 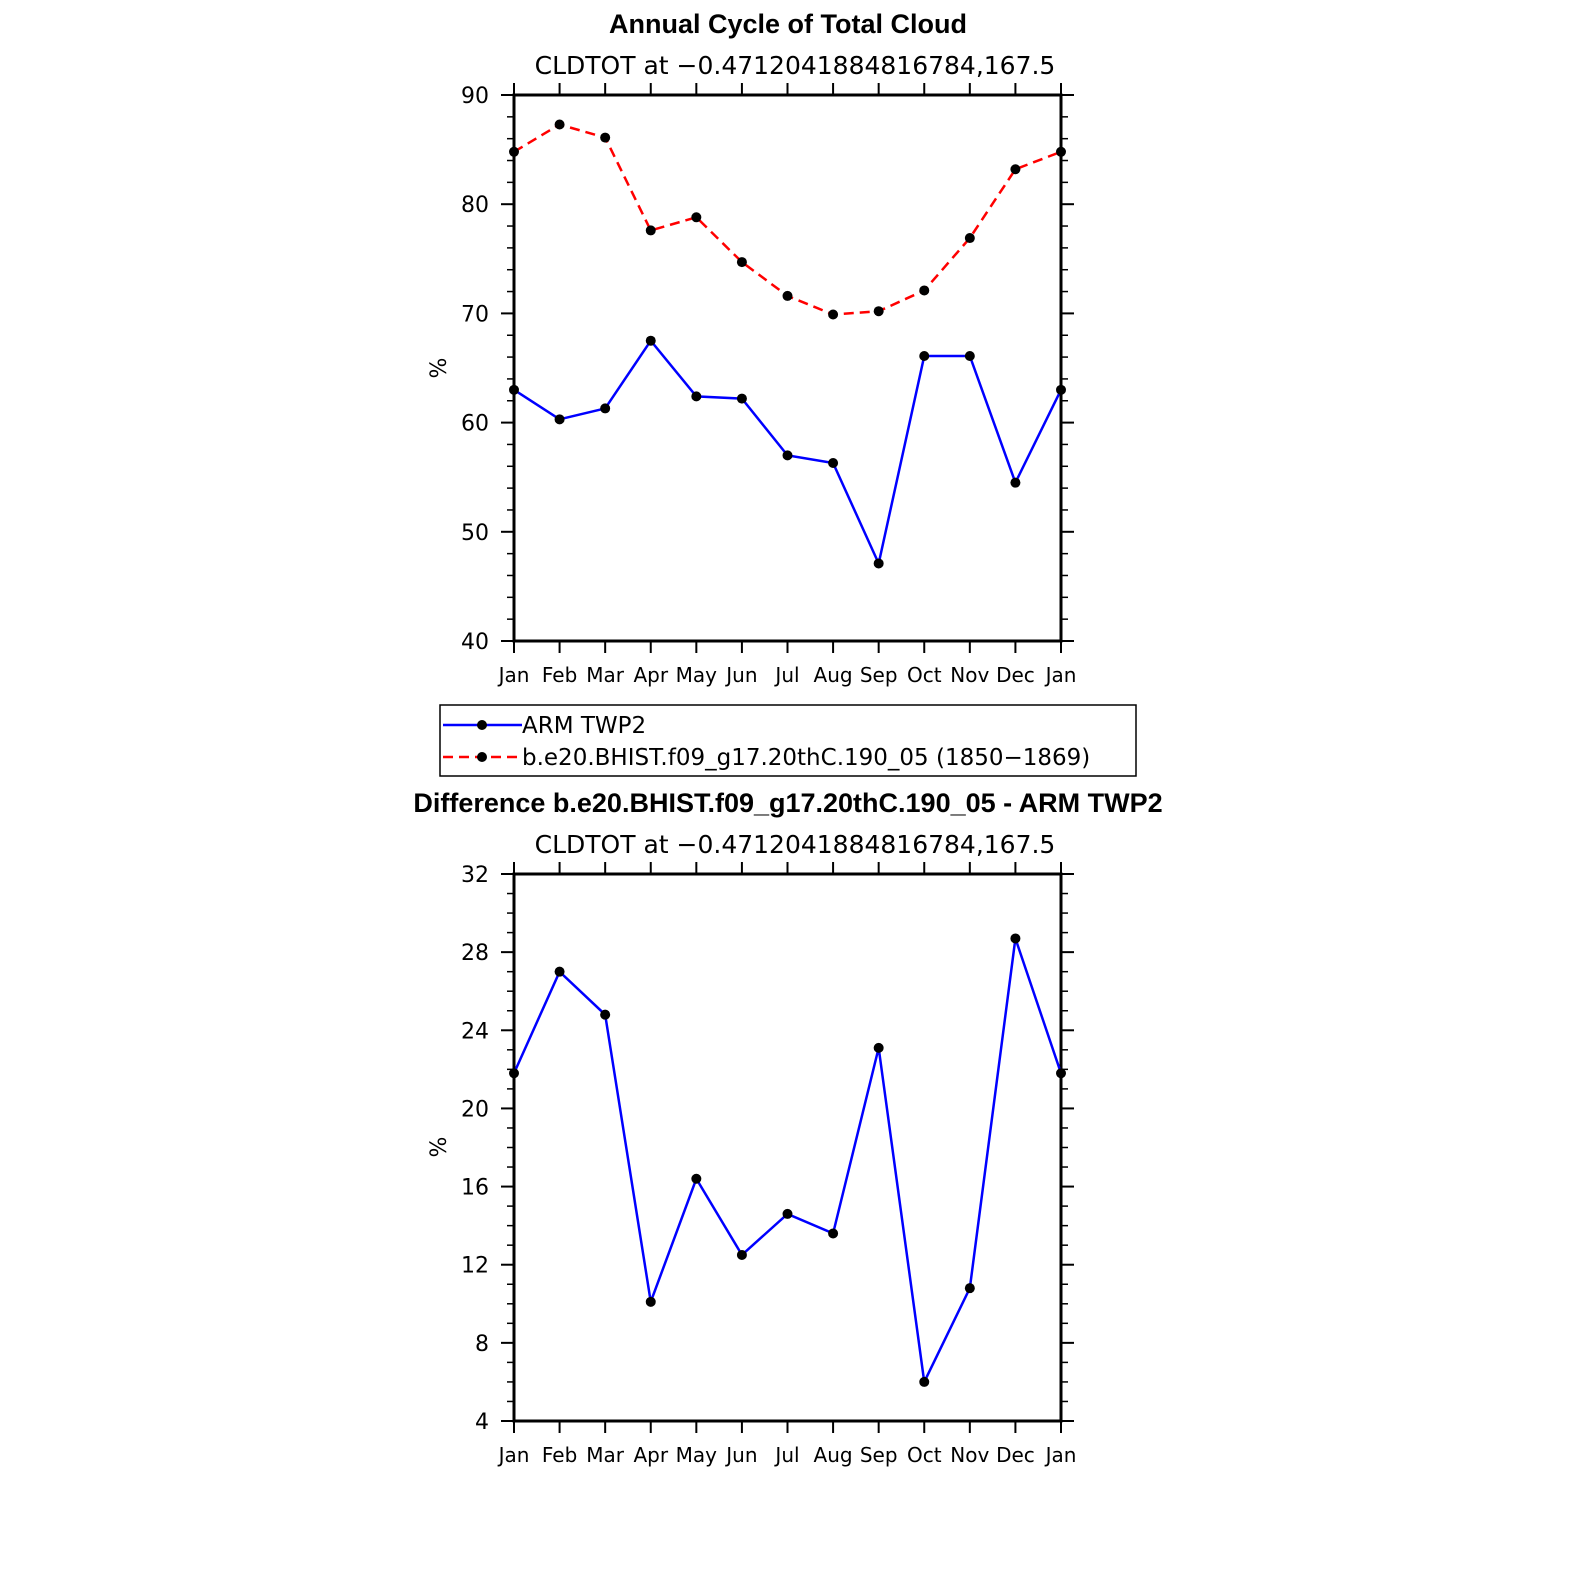 What do you see at coordinates (584, 726) in the screenshot?
I see `legend-label-1: ARM TWP2` at bounding box center [584, 726].